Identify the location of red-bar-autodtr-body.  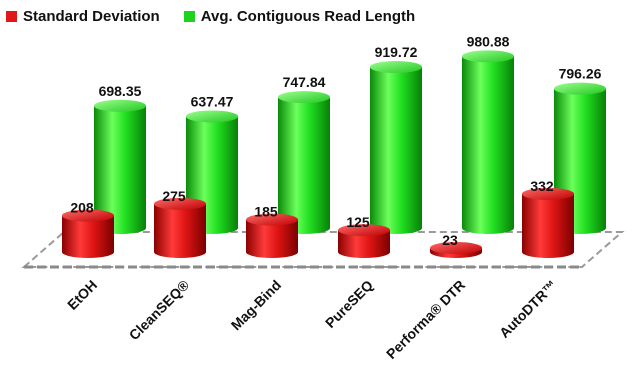
(548, 226).